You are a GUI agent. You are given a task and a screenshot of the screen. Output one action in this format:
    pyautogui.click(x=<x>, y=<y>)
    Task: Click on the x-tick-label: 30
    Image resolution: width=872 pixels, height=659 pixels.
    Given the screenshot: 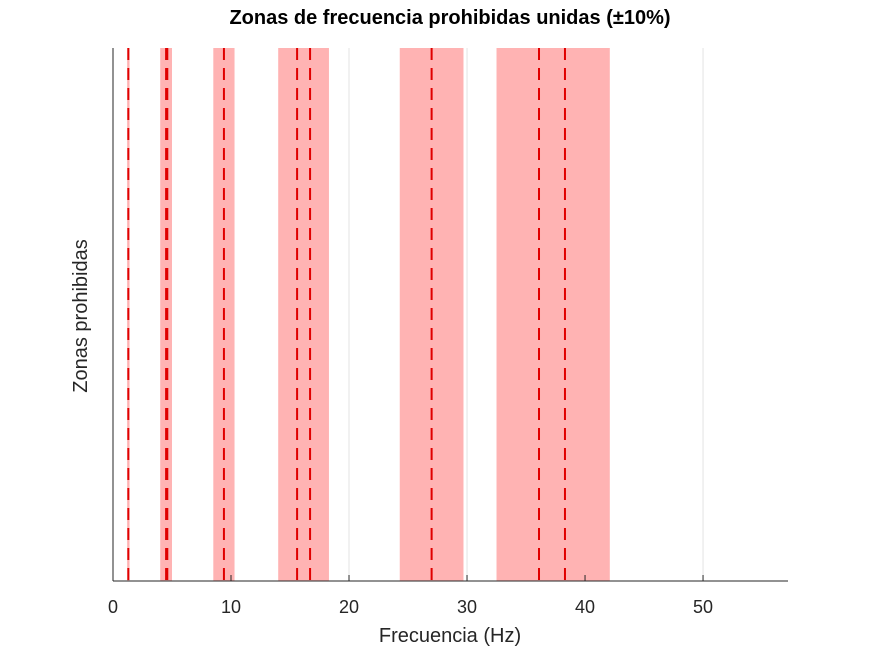 What is the action you would take?
    pyautogui.click(x=467, y=607)
    